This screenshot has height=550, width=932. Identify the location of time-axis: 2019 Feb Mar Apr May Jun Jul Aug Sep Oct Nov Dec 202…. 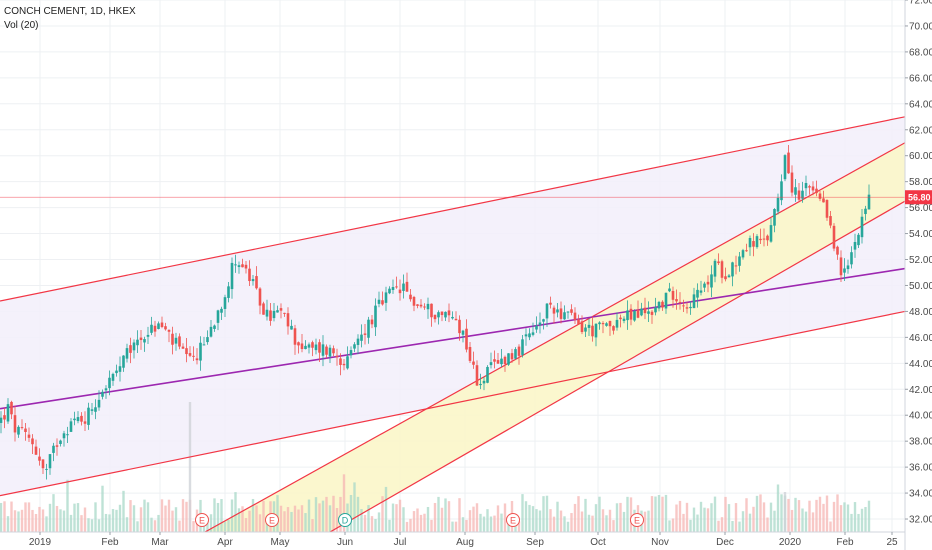
(452, 539).